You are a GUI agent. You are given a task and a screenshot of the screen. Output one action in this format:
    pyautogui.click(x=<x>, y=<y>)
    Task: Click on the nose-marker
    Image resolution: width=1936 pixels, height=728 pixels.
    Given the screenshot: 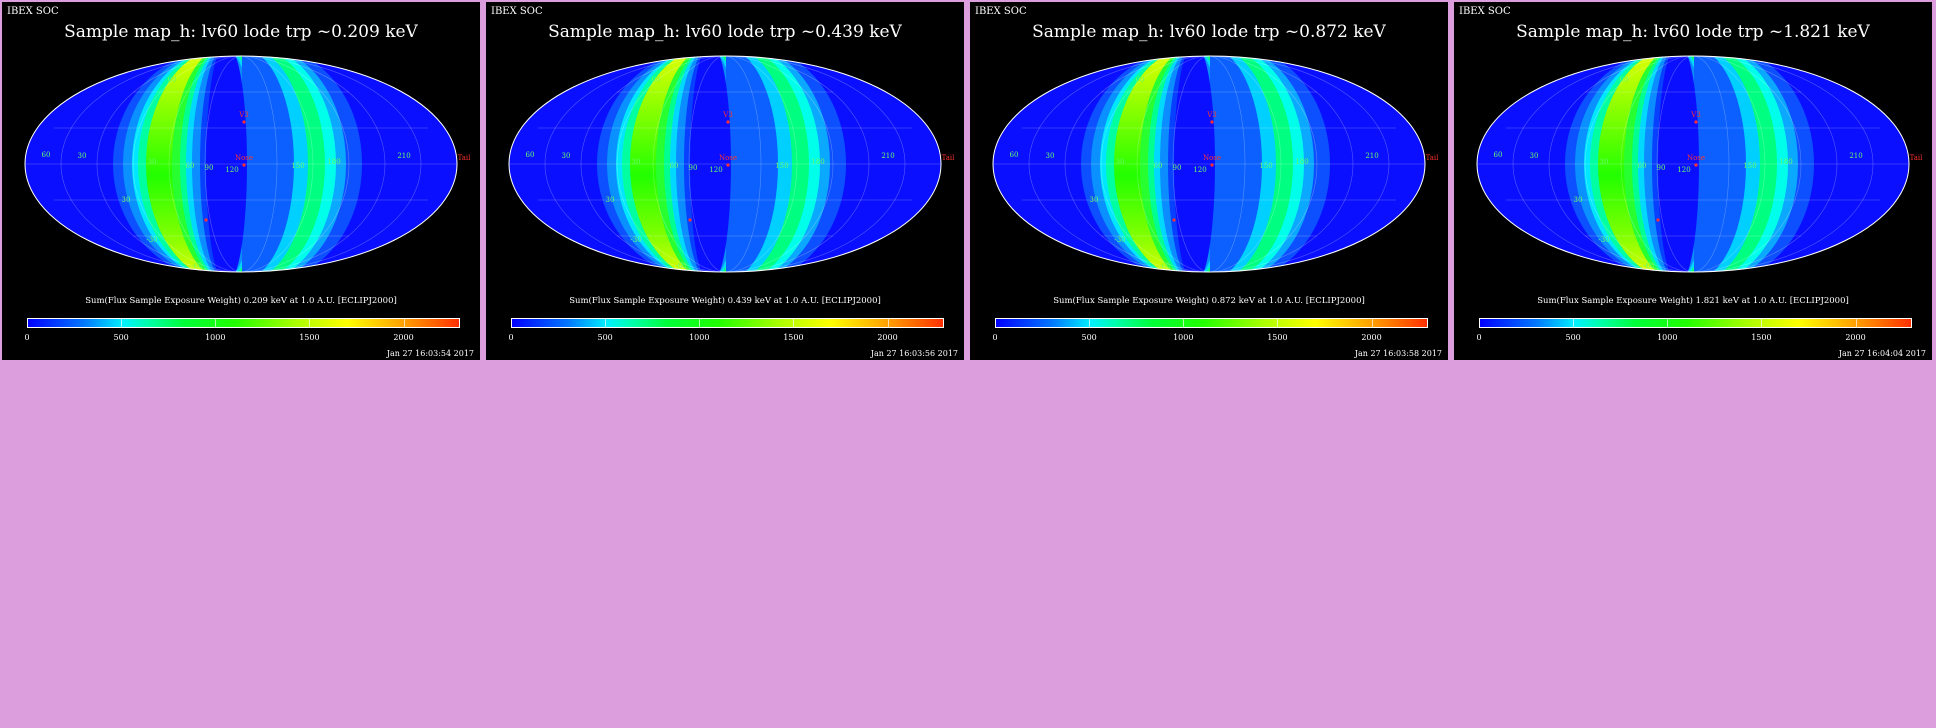 What is the action you would take?
    pyautogui.click(x=728, y=165)
    